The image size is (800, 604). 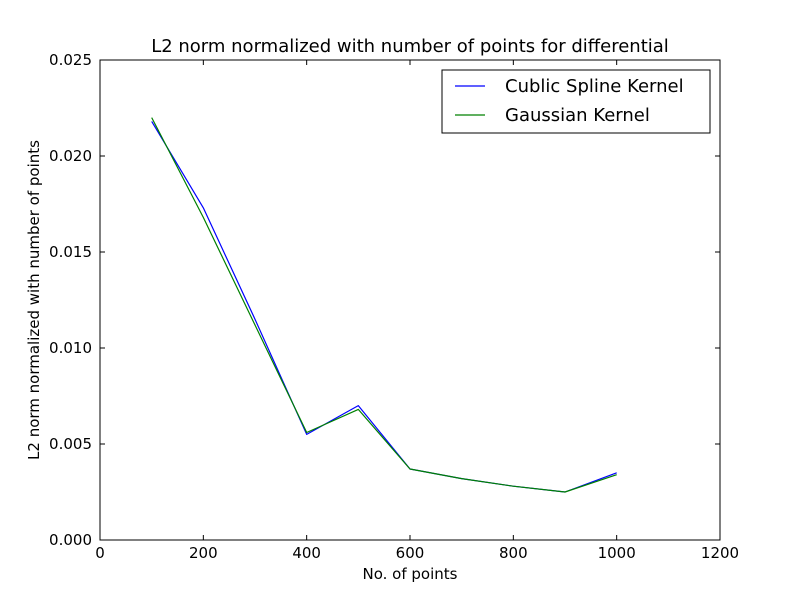 What do you see at coordinates (100, 553) in the screenshot?
I see `x-tick-label: 0` at bounding box center [100, 553].